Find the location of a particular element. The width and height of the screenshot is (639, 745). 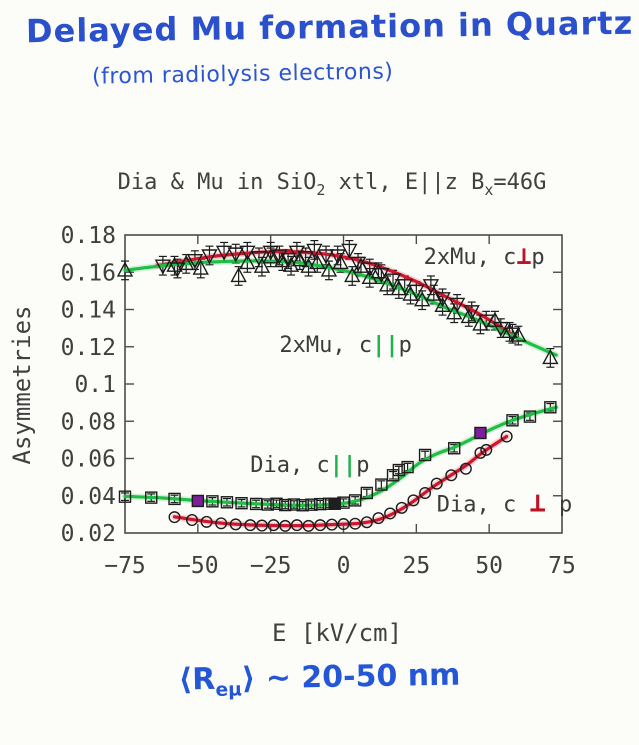

y-tick-label: 0.02 is located at coordinates (88, 534).